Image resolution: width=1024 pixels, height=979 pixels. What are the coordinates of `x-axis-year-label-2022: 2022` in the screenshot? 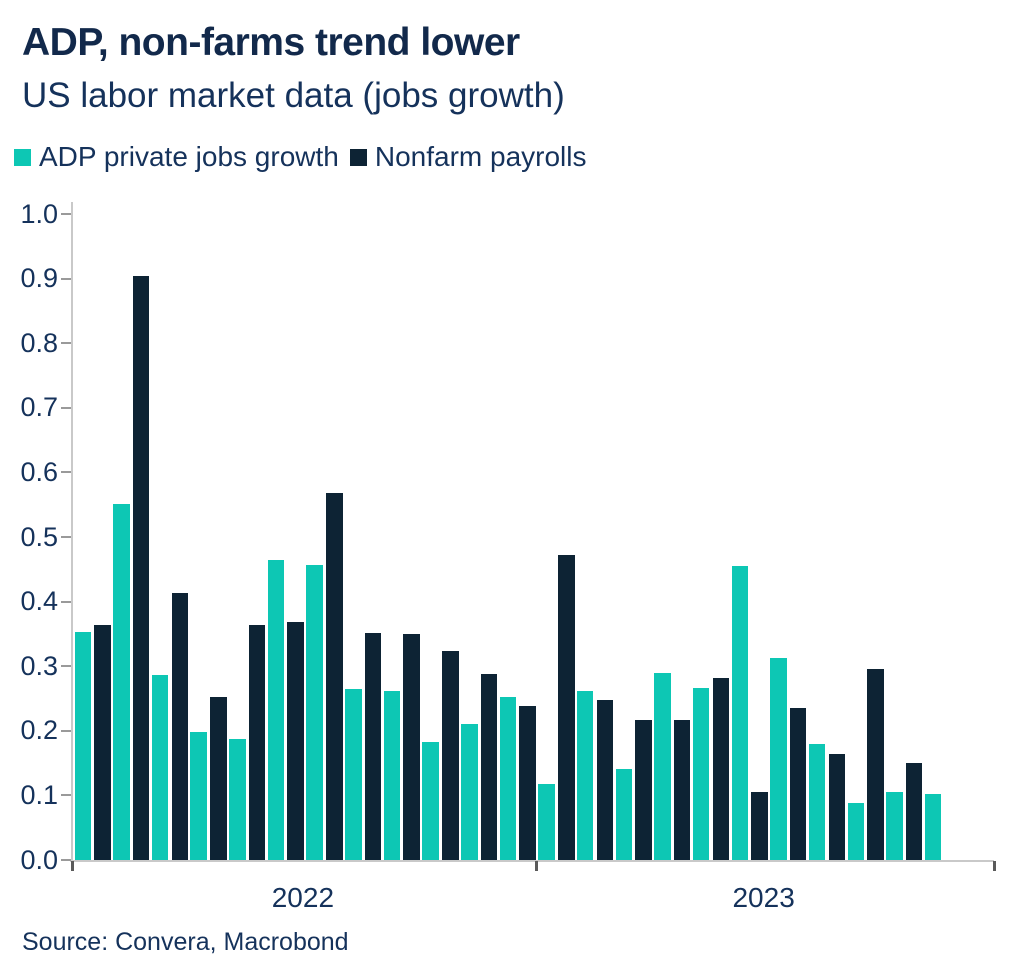 It's located at (303, 897).